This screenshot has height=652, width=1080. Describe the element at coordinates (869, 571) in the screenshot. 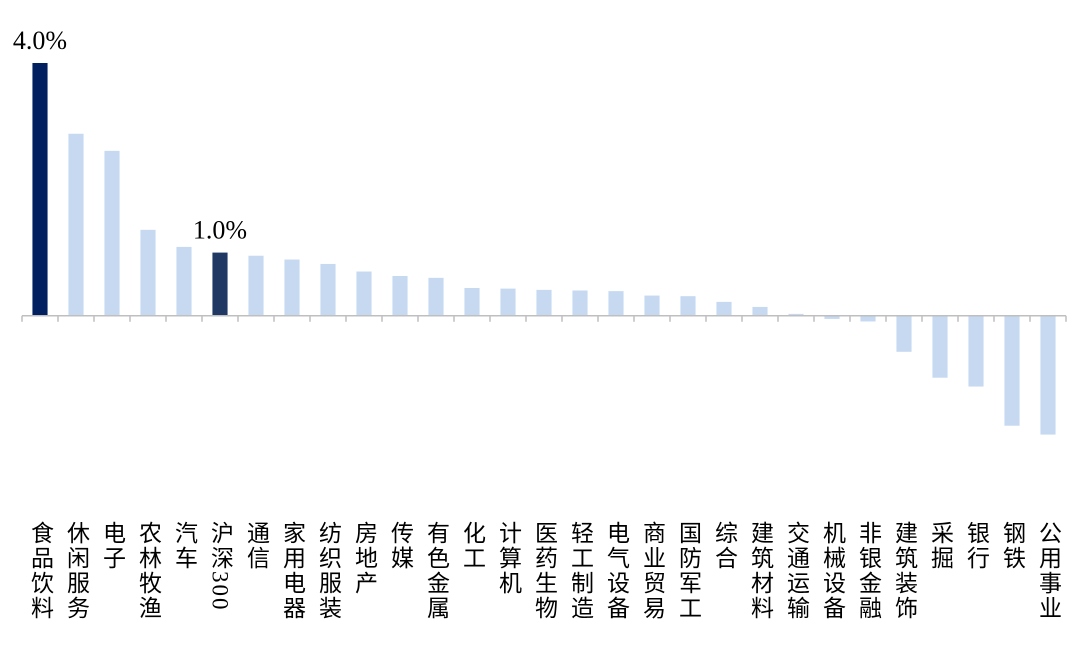

I see `x-tick-label: 非银金融` at that location.